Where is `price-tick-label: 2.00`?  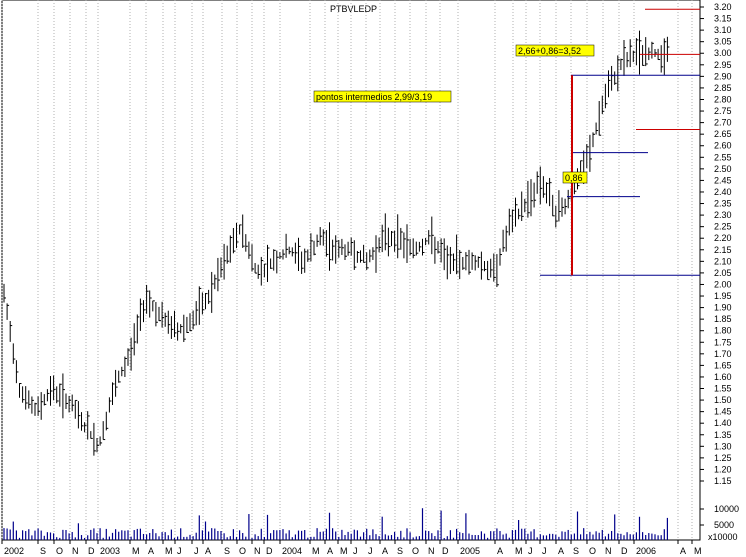
price-tick-label: 2.00 is located at coordinates (723, 284).